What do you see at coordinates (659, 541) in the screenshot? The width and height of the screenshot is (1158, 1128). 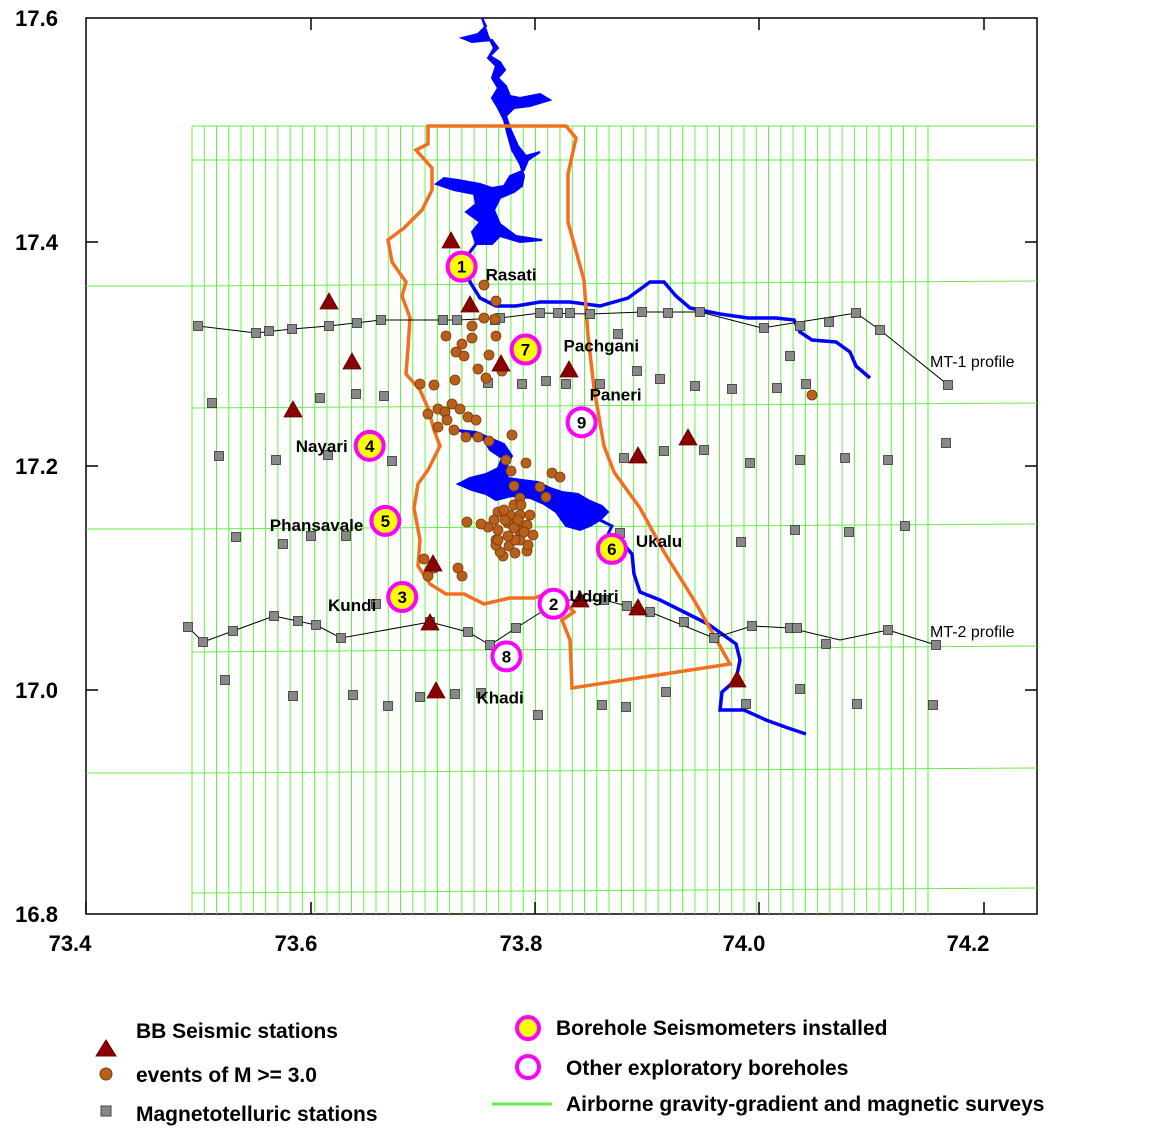 I see `borehole-name-label: Ukalu` at bounding box center [659, 541].